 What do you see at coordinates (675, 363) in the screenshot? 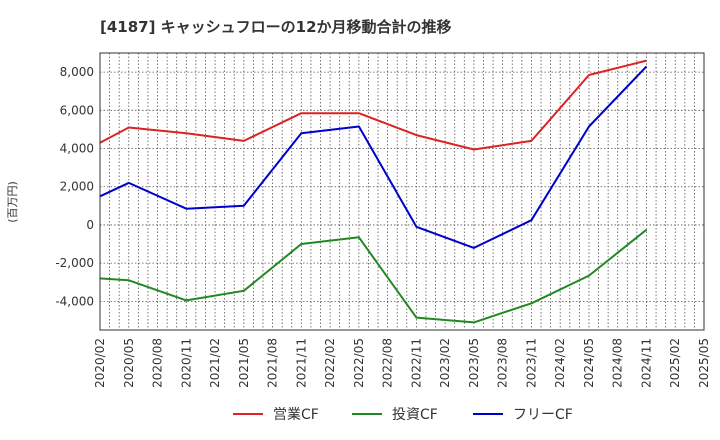
I see `x-tick-label: 2025/02` at bounding box center [675, 363].